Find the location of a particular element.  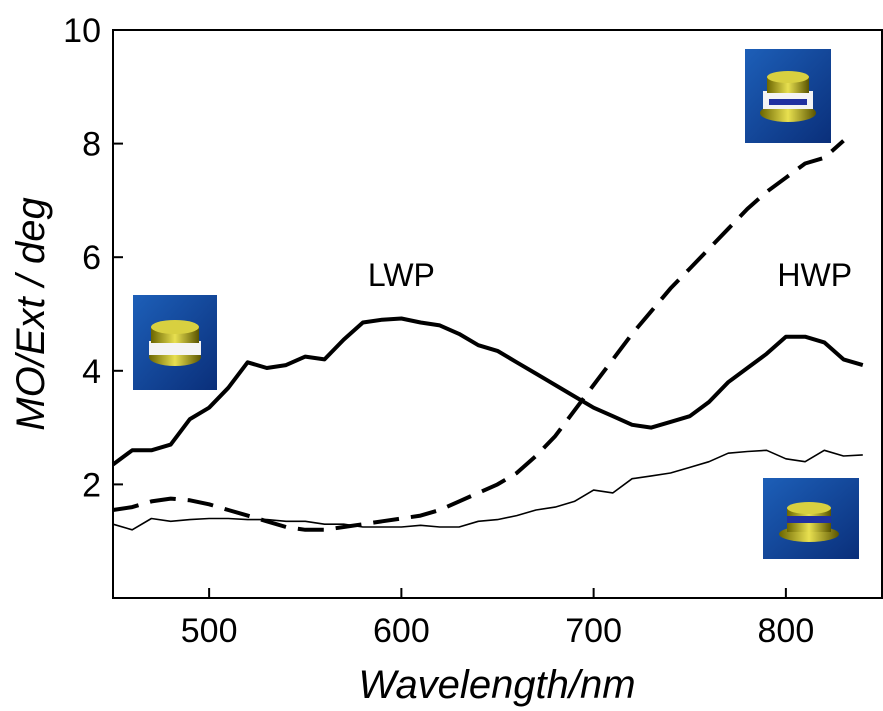

icon-lwp is located at coordinates (175, 342).